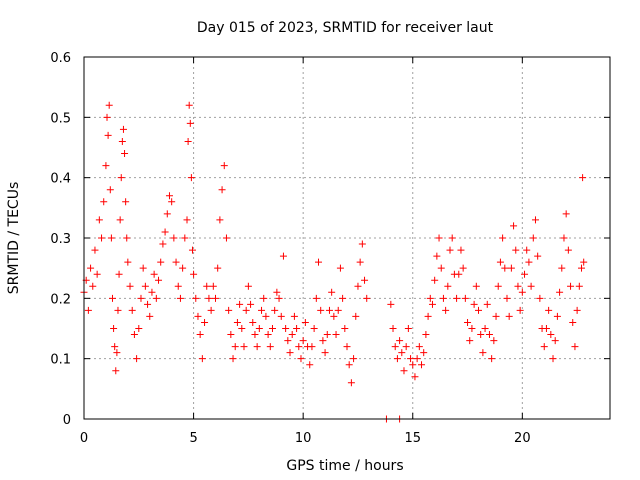 The image size is (640, 480). I want to click on y-tick-label: 0.5, so click(60, 118).